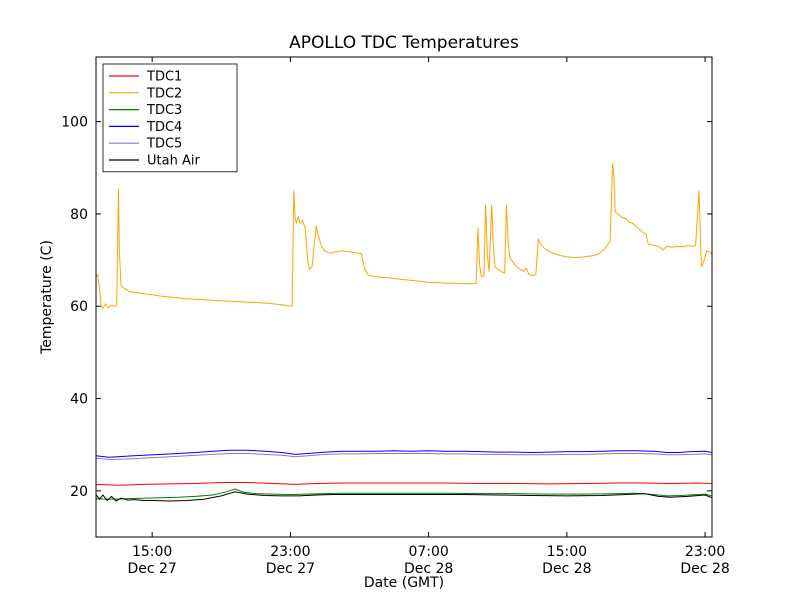 The width and height of the screenshot is (800, 604). I want to click on series-line-tdc5, so click(404, 457).